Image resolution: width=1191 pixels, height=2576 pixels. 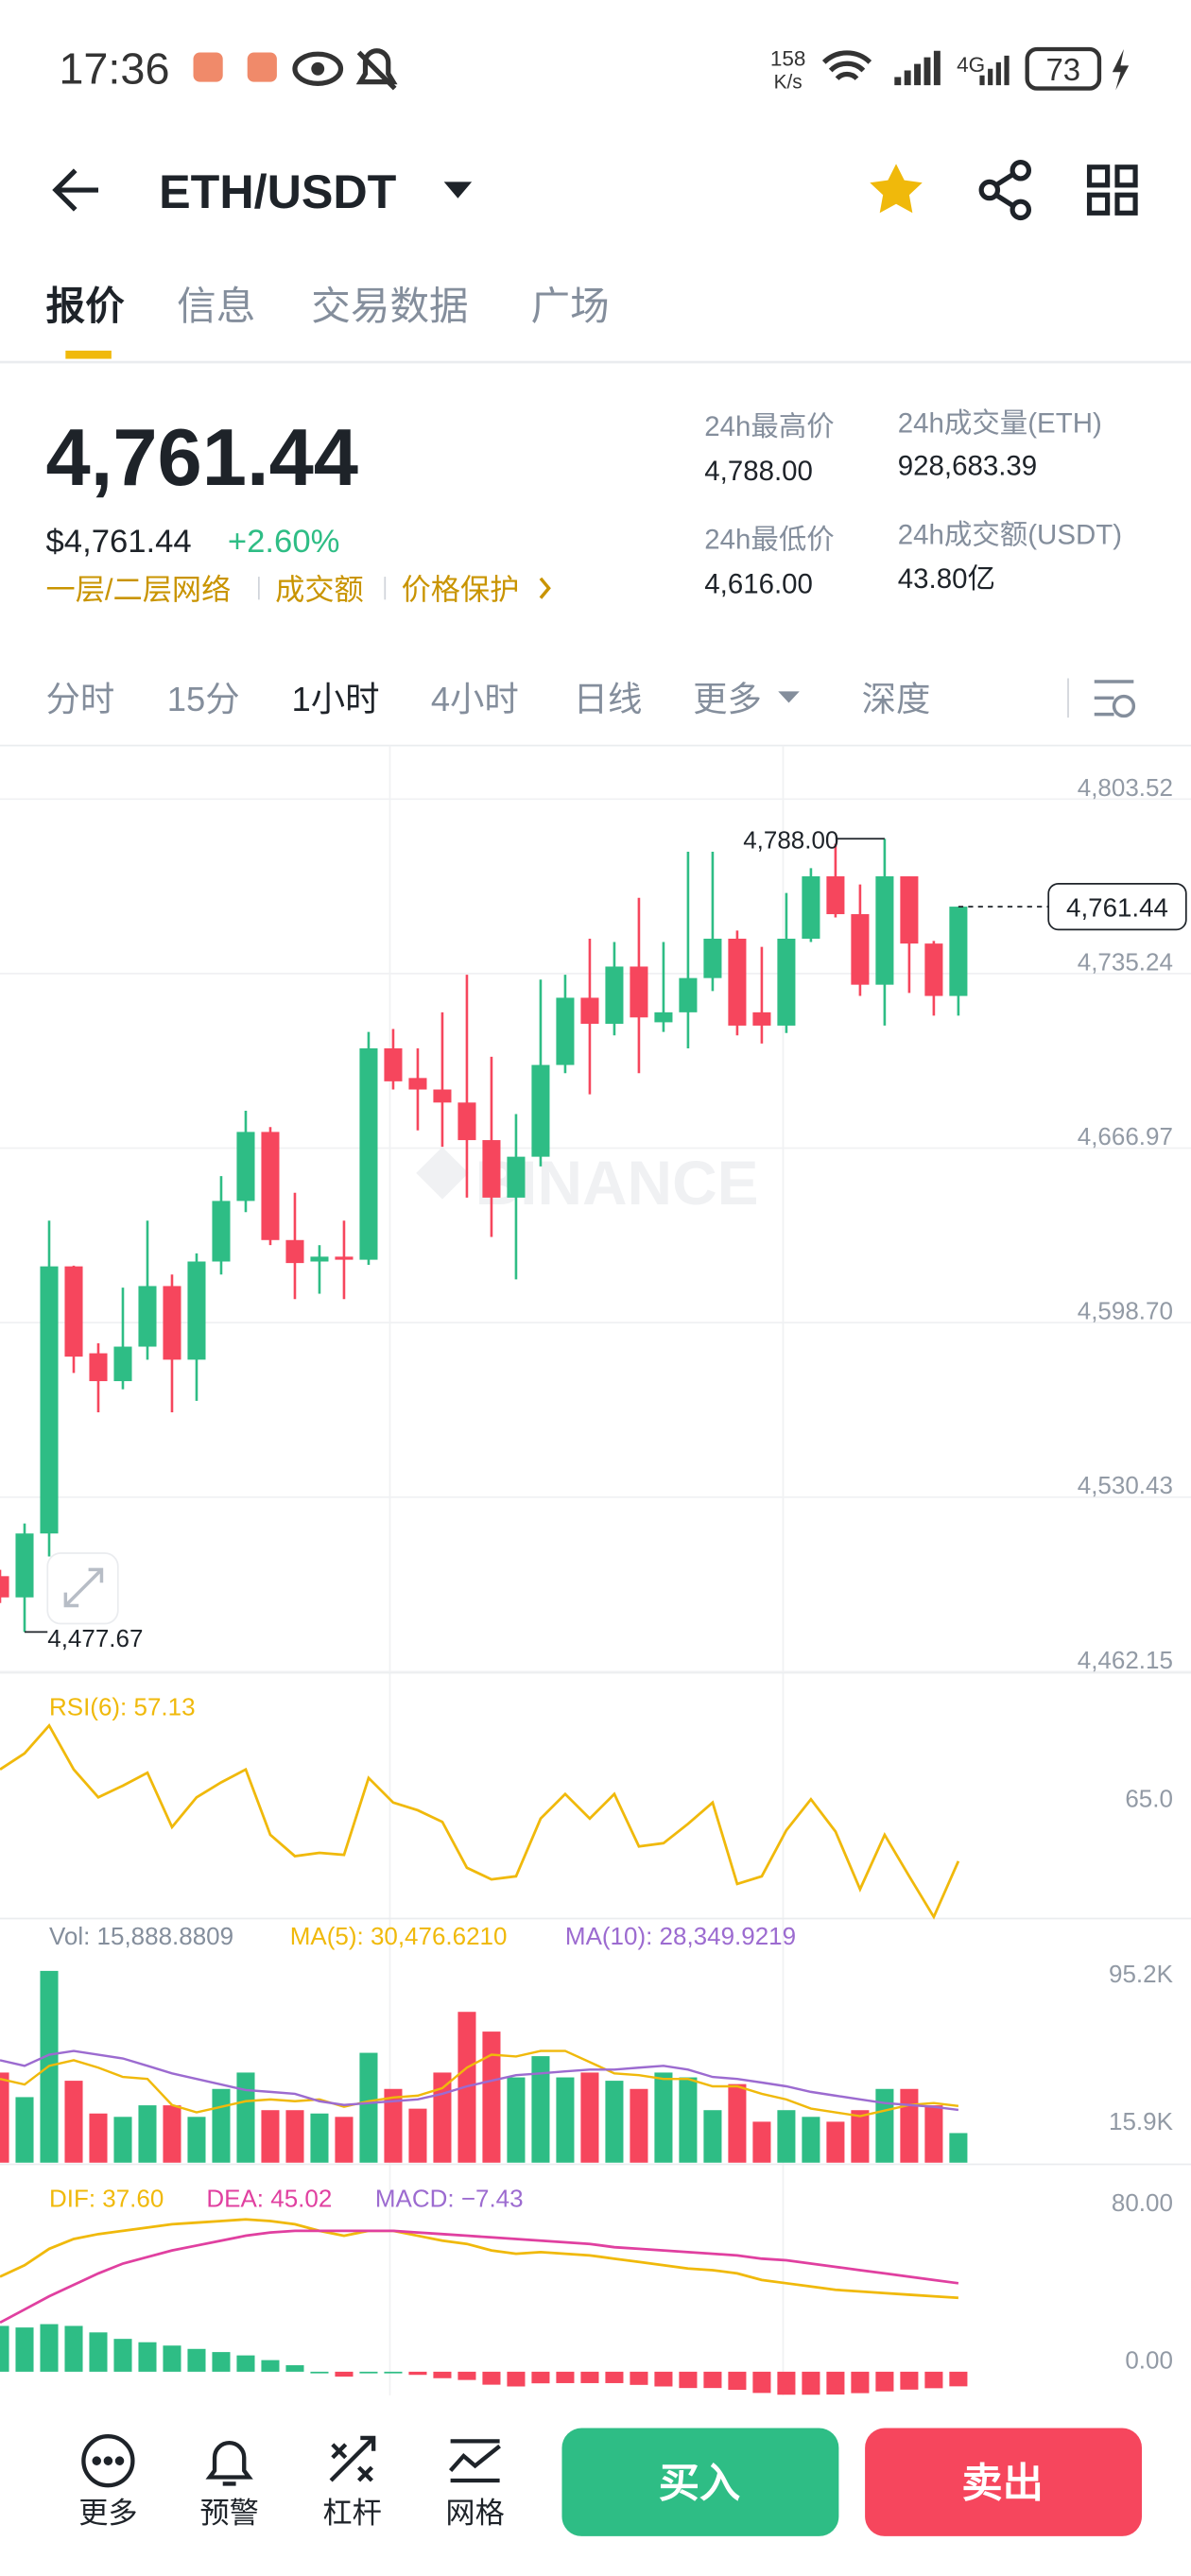 What do you see at coordinates (1141, 1974) in the screenshot?
I see `y-tick-label: 95.2K` at bounding box center [1141, 1974].